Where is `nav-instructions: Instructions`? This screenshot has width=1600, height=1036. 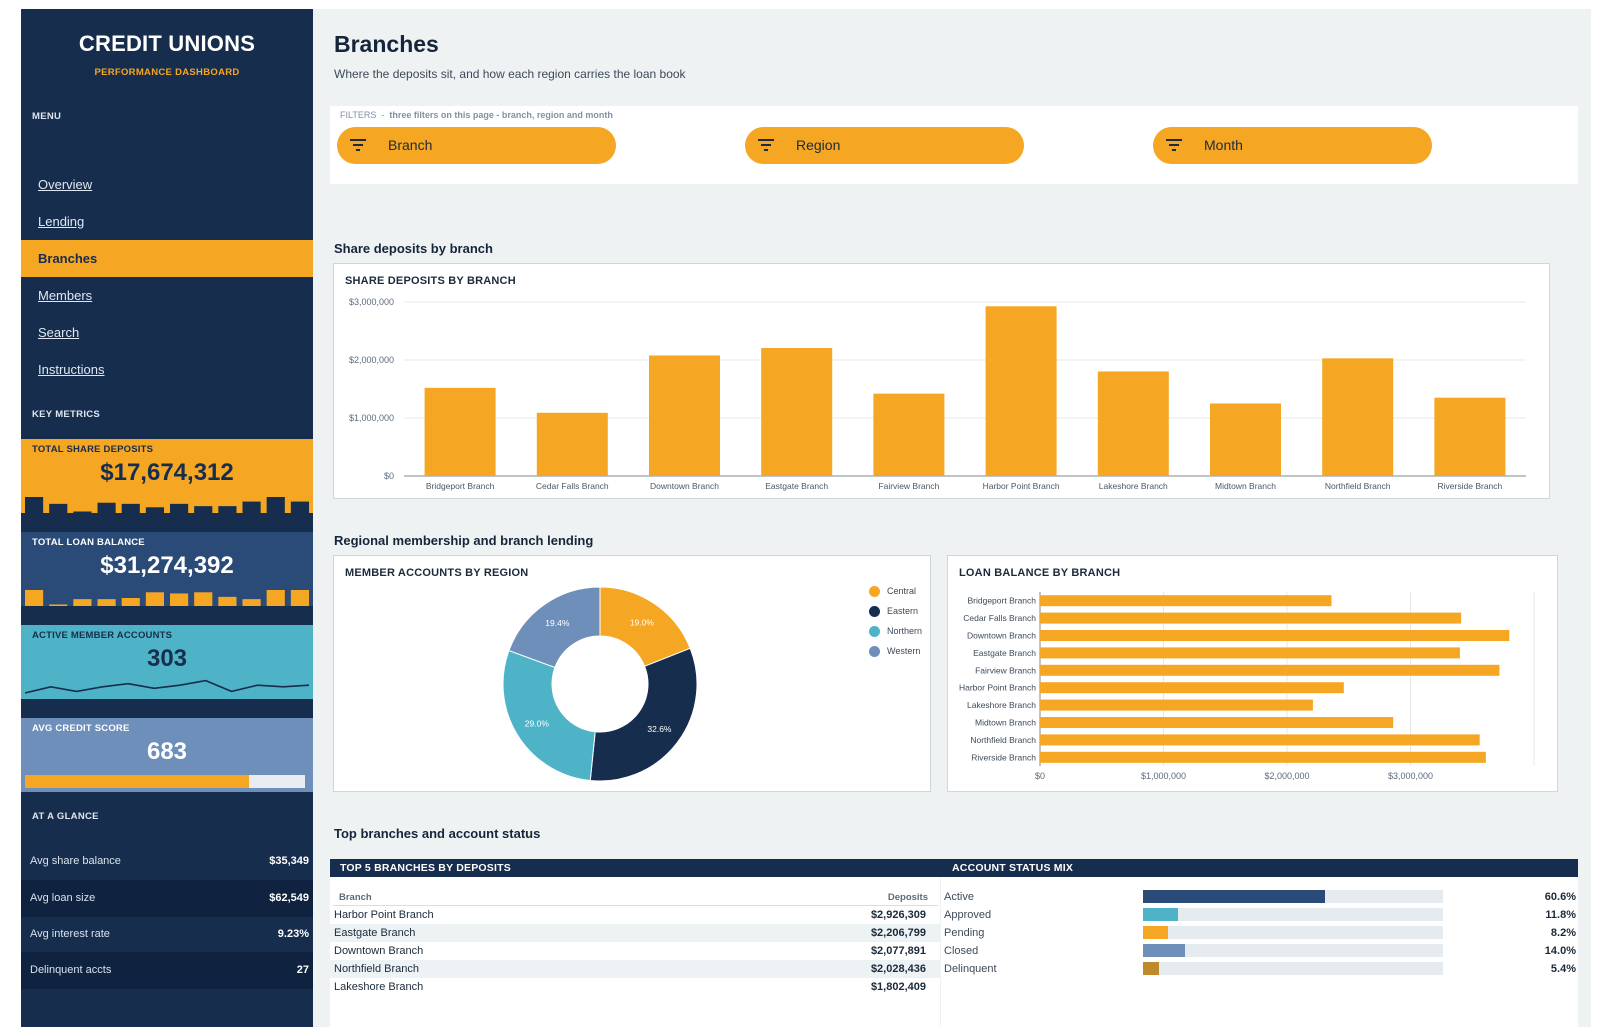
nav-instructions: Instructions is located at coordinates (71, 369).